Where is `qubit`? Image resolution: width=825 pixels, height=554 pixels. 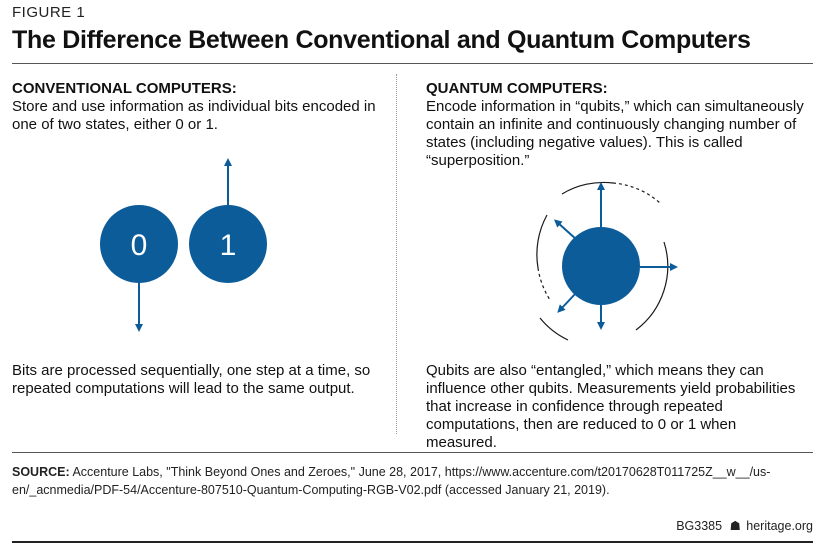 qubit is located at coordinates (607, 261).